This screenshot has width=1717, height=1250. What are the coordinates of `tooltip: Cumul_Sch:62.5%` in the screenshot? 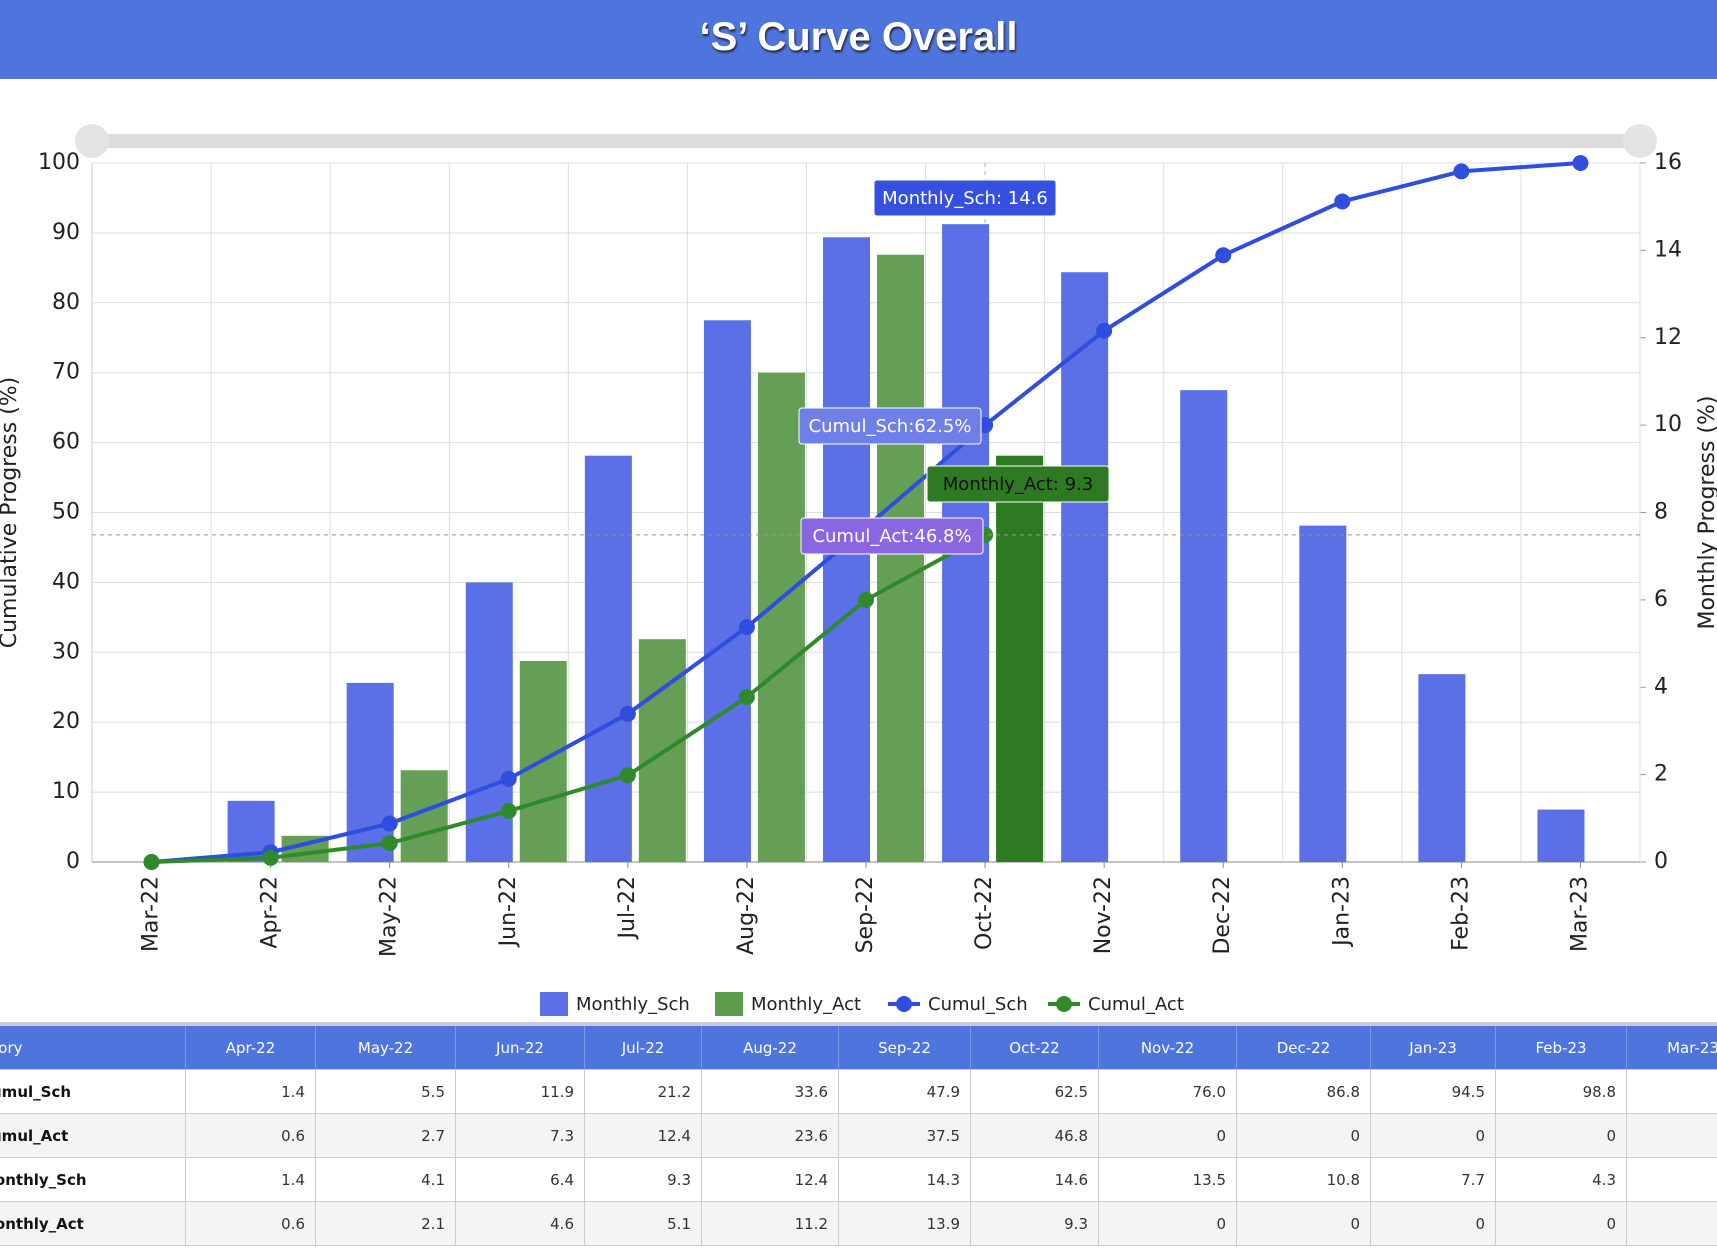 It's located at (890, 426).